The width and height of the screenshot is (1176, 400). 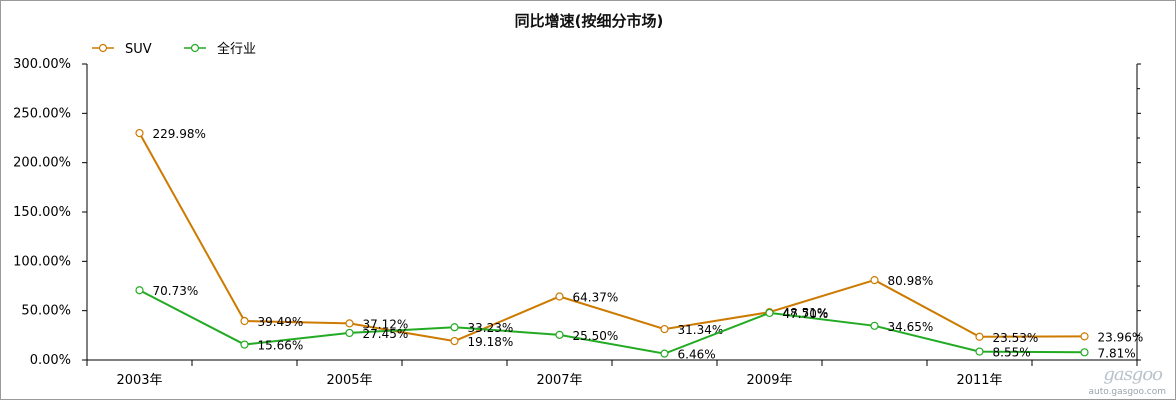 What do you see at coordinates (701, 330) in the screenshot?
I see `data-label: 31.34%` at bounding box center [701, 330].